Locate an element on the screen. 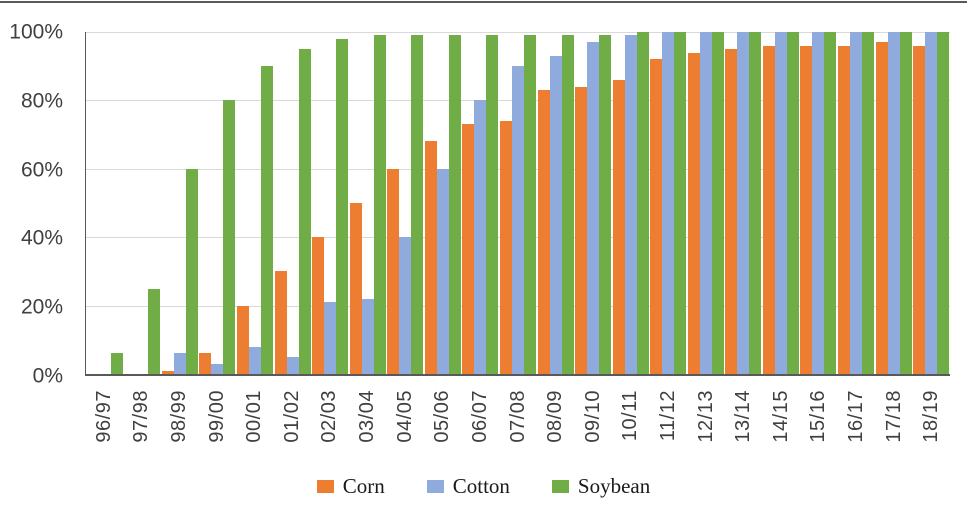 The image size is (967, 512). x-tick-cell-01-02: 01/02 is located at coordinates (292, 418).